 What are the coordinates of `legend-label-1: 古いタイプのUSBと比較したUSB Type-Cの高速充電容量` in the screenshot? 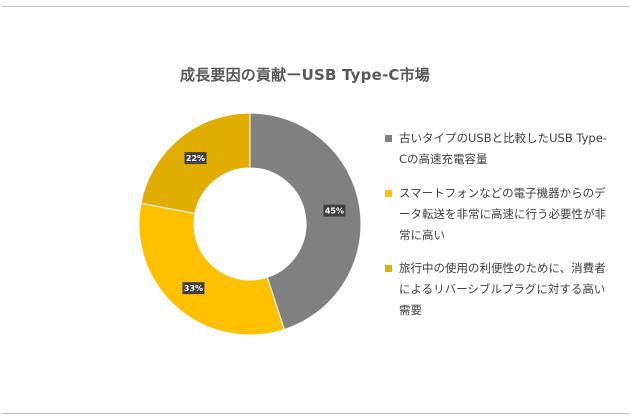 It's located at (503, 148).